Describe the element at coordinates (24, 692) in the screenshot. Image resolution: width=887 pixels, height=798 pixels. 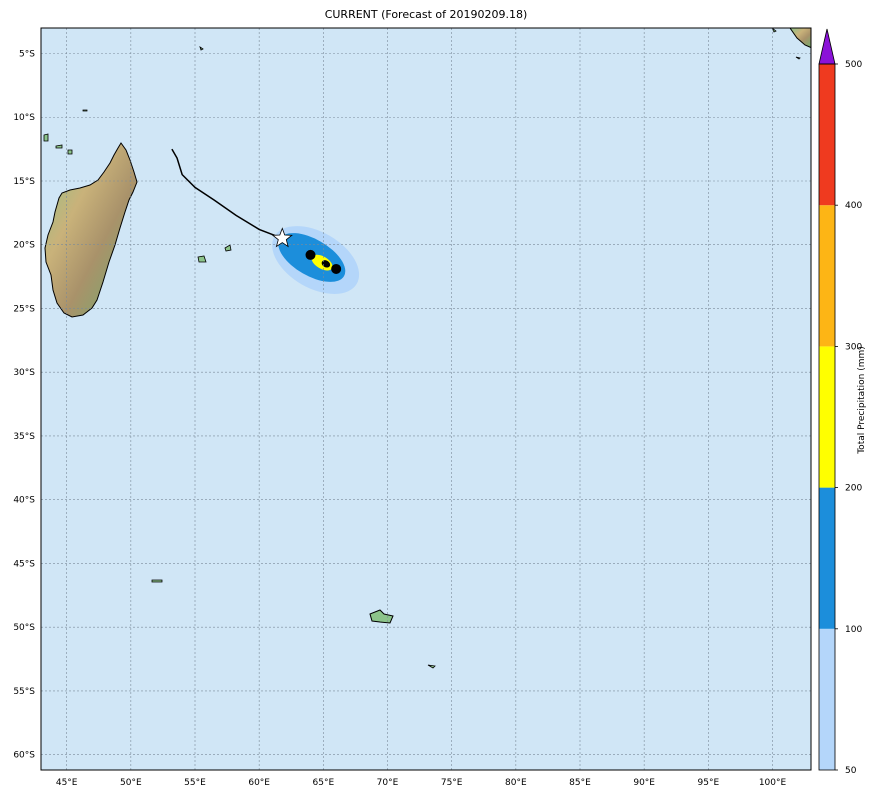
I see `lat-tick-label: 55°S` at that location.